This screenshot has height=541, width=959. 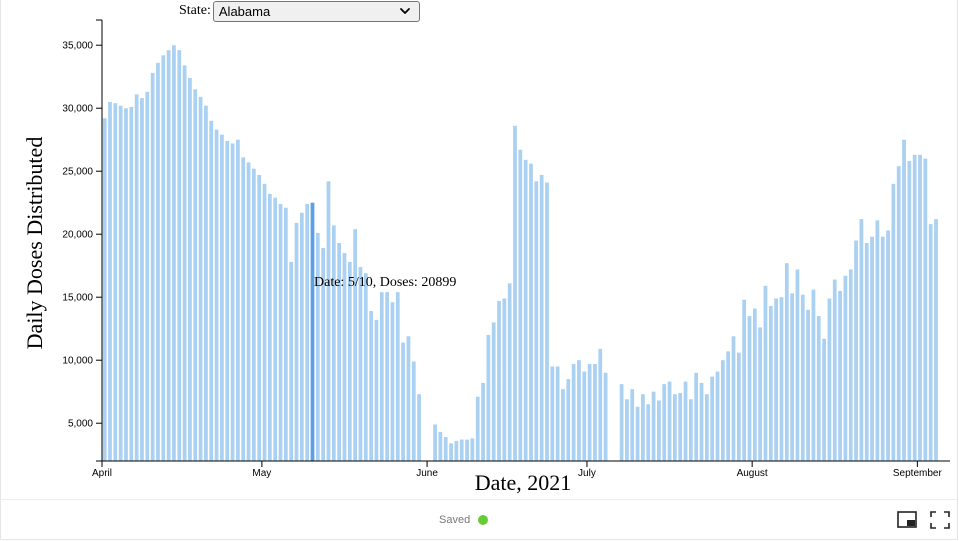 I want to click on fullscreen-icon, so click(x=940, y=520).